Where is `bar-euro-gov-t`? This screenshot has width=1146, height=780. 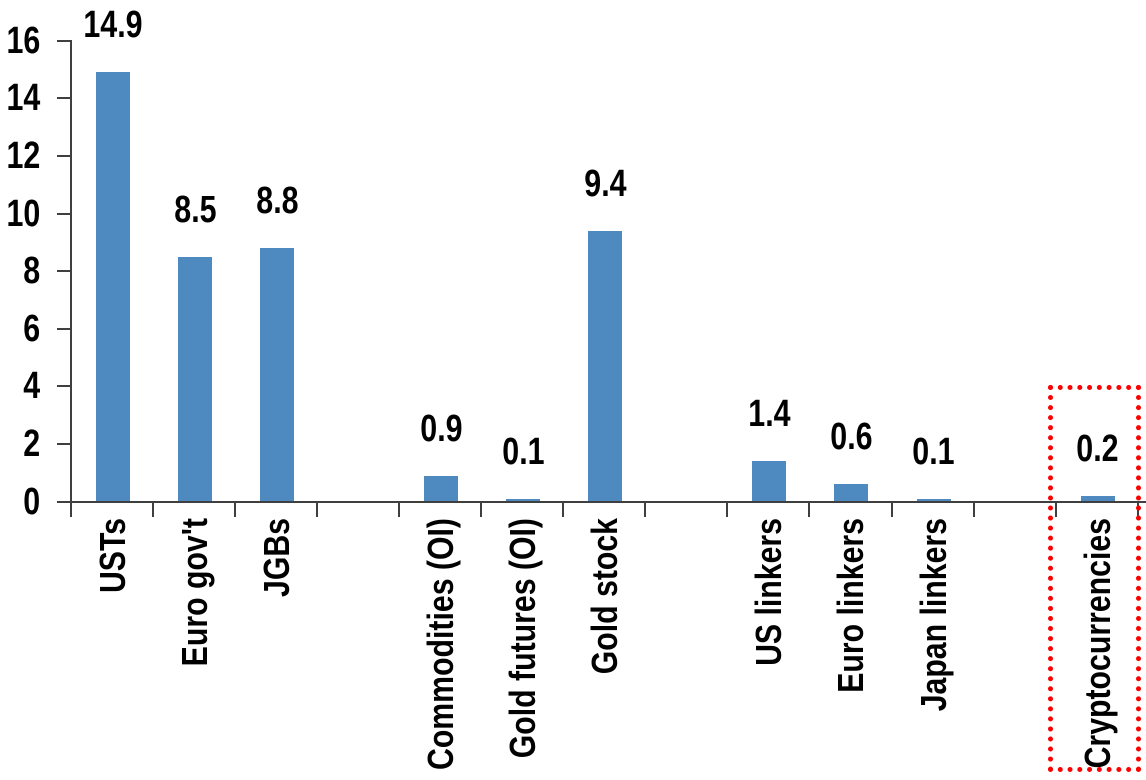 bar-euro-gov-t is located at coordinates (195, 379).